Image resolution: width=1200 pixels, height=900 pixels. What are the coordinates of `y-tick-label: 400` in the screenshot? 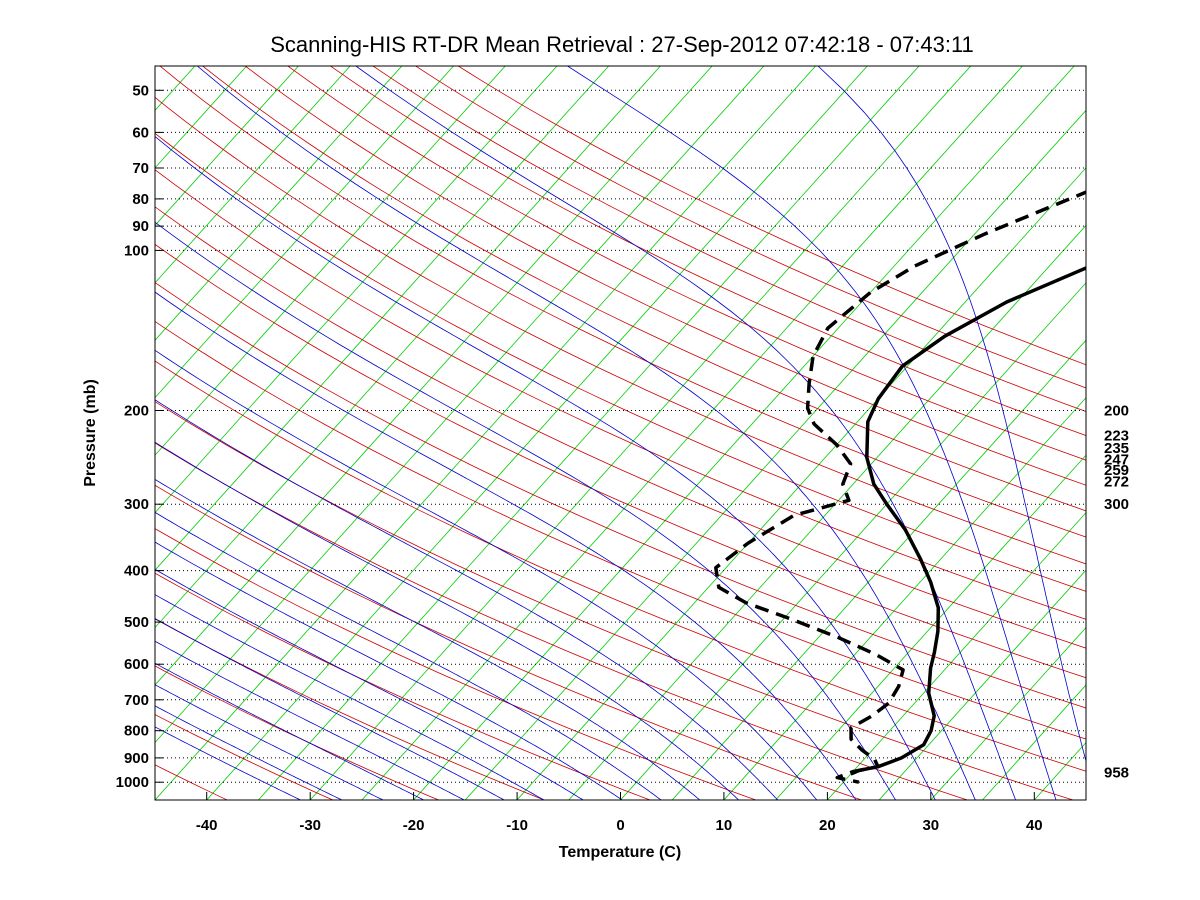 It's located at (136, 571).